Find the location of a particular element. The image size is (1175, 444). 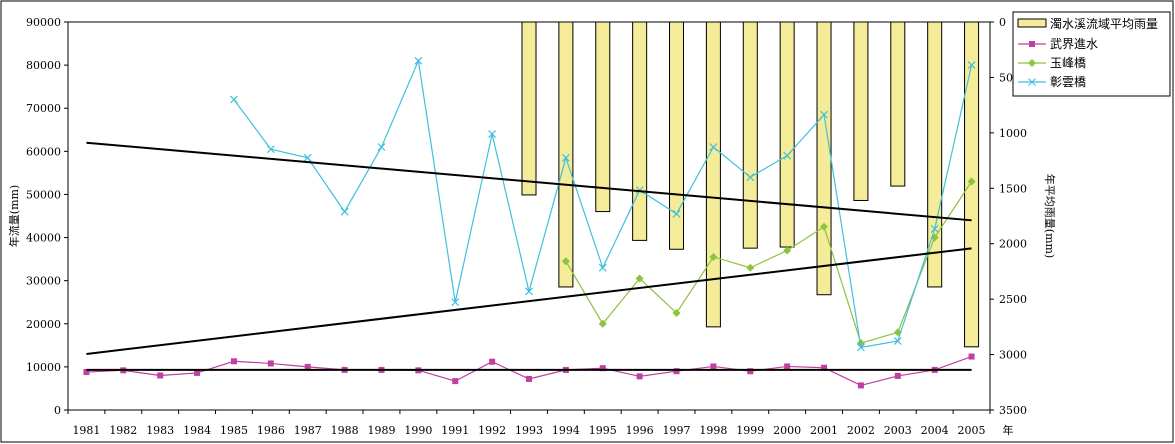

y-left-tick-label: 90000 is located at coordinates (43, 22).